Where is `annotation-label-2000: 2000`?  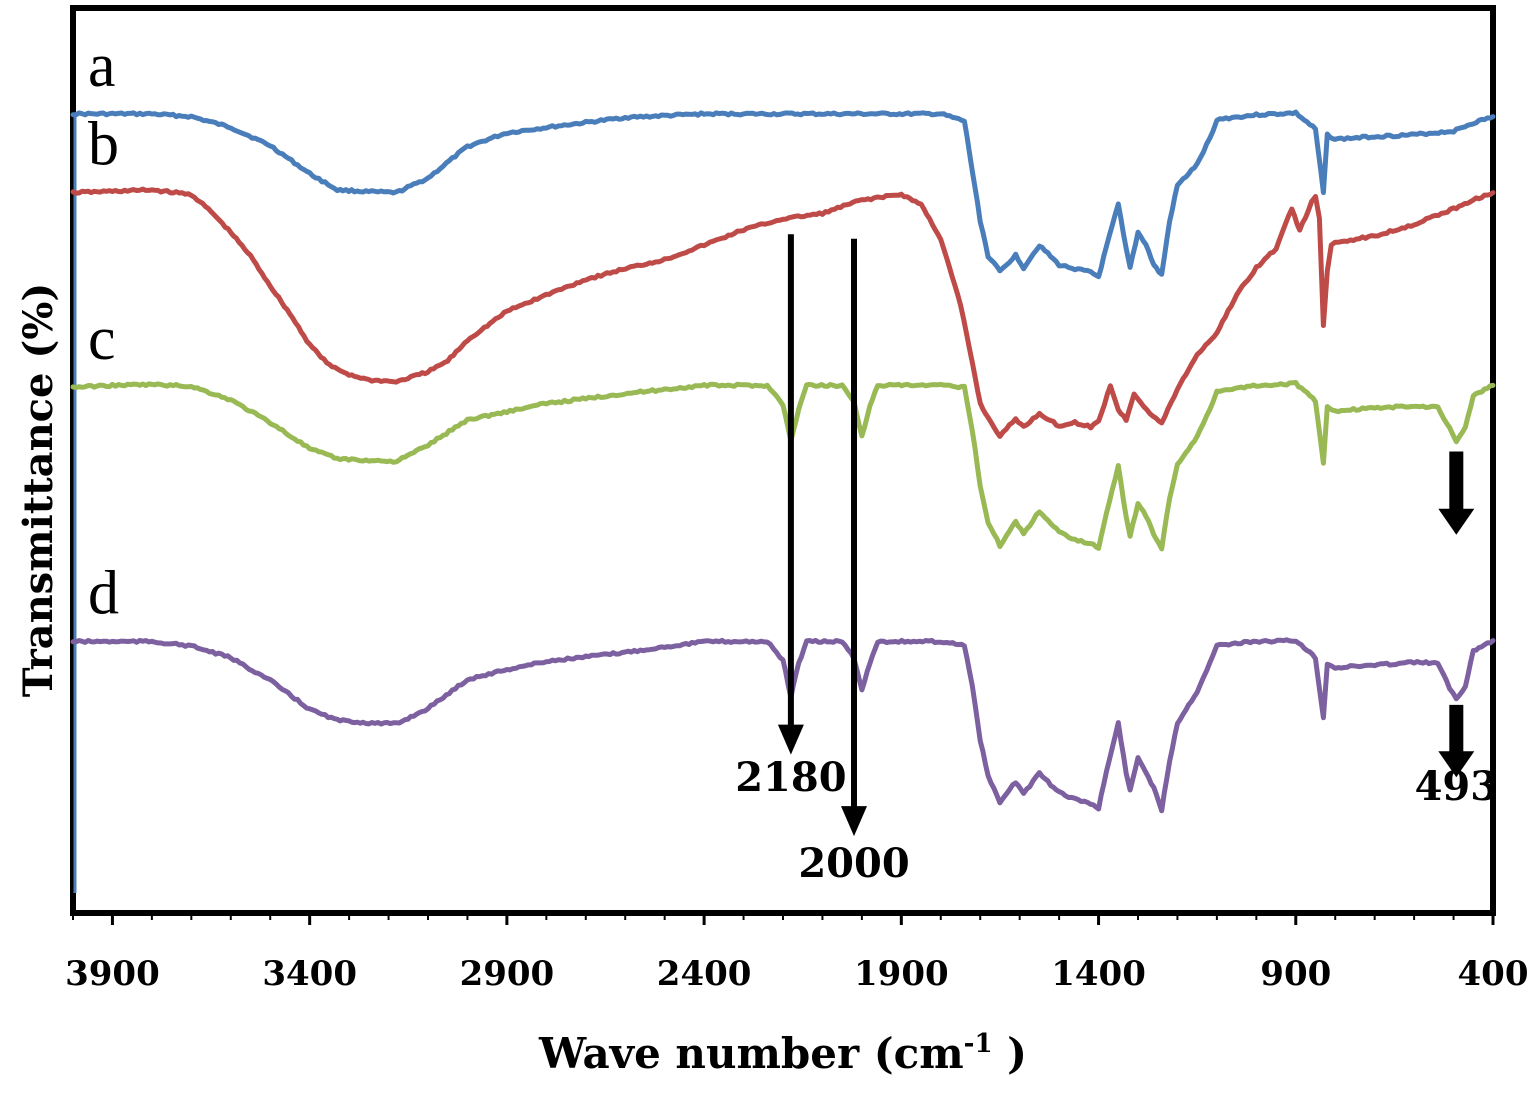
annotation-label-2000: 2000 is located at coordinates (853, 863).